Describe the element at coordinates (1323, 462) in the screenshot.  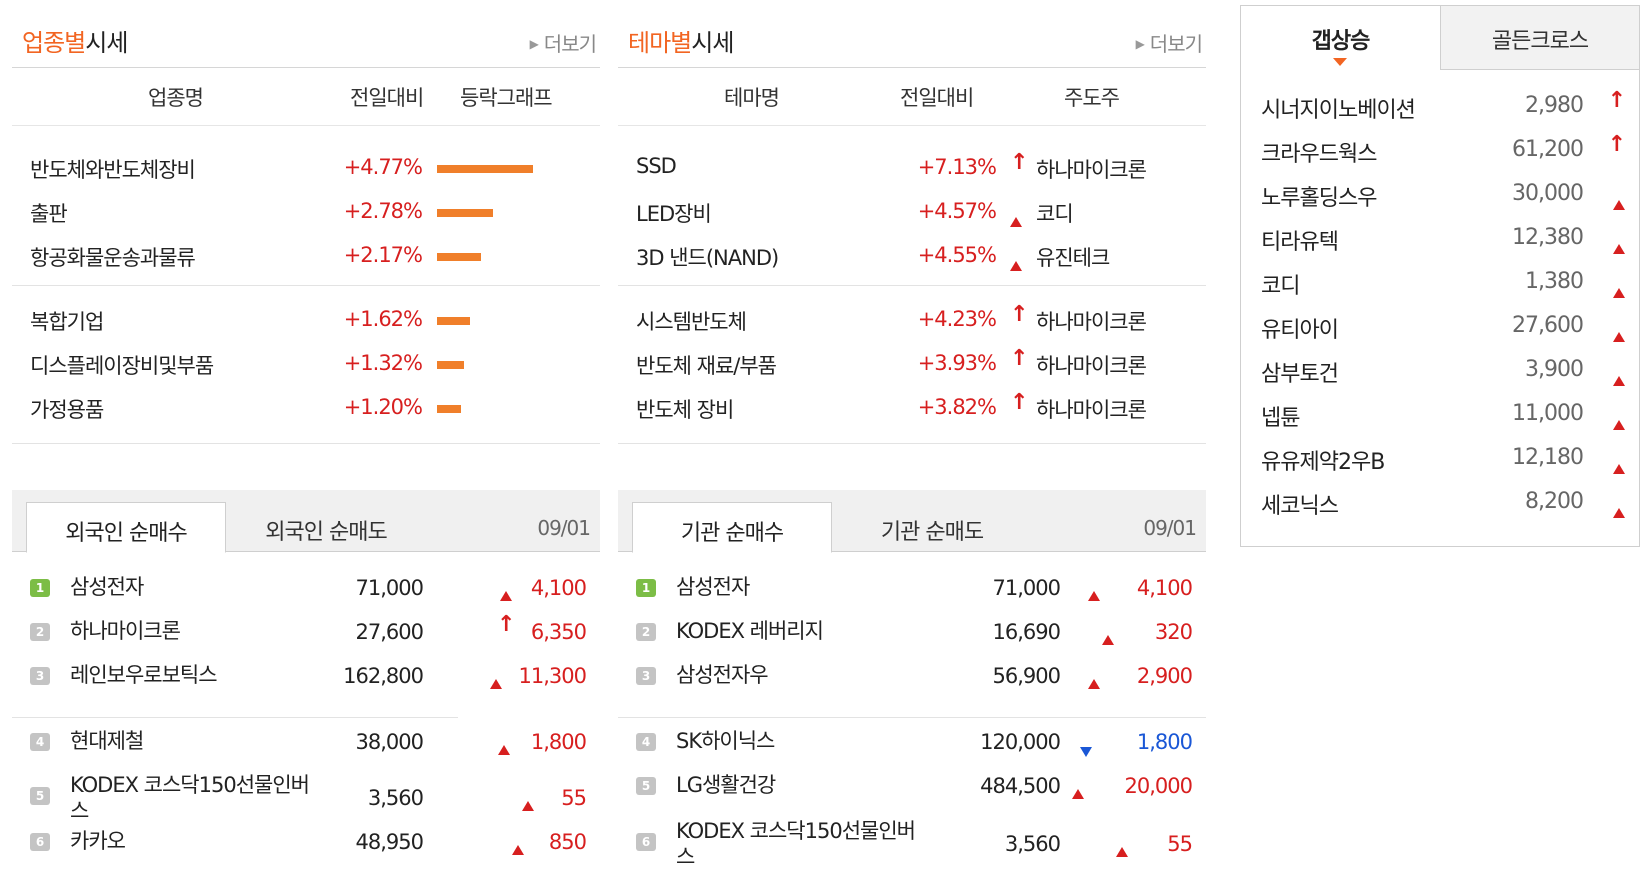
I see `stock-name: 유유제약2우B` at that location.